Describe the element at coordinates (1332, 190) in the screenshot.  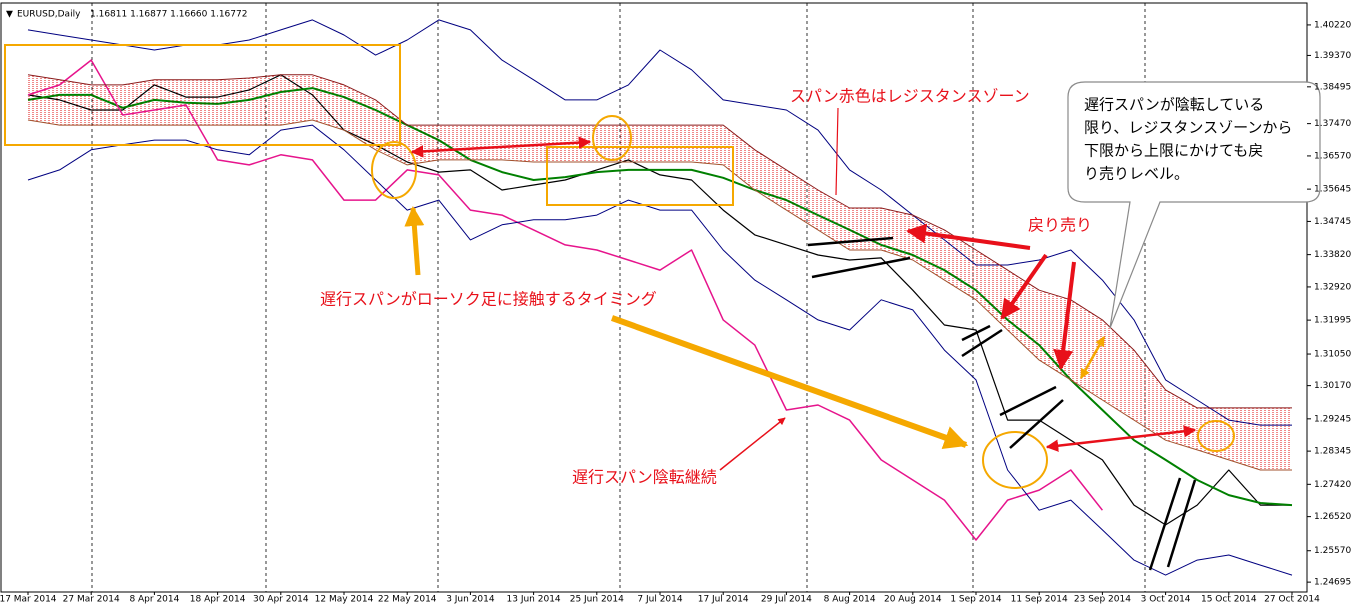
I see `y-tick-label: 1.35645` at that location.